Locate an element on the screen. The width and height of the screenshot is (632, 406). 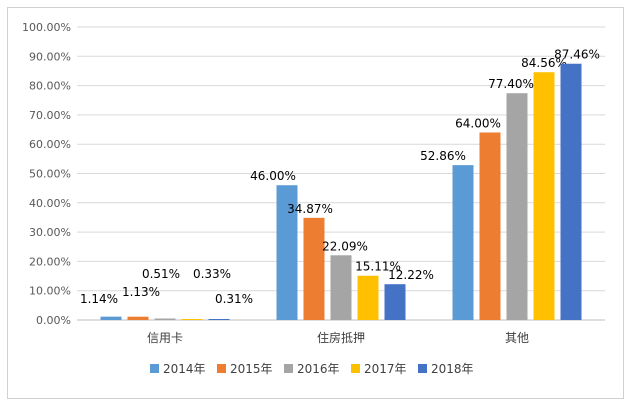
data-label: 15.11% is located at coordinates (378, 267).